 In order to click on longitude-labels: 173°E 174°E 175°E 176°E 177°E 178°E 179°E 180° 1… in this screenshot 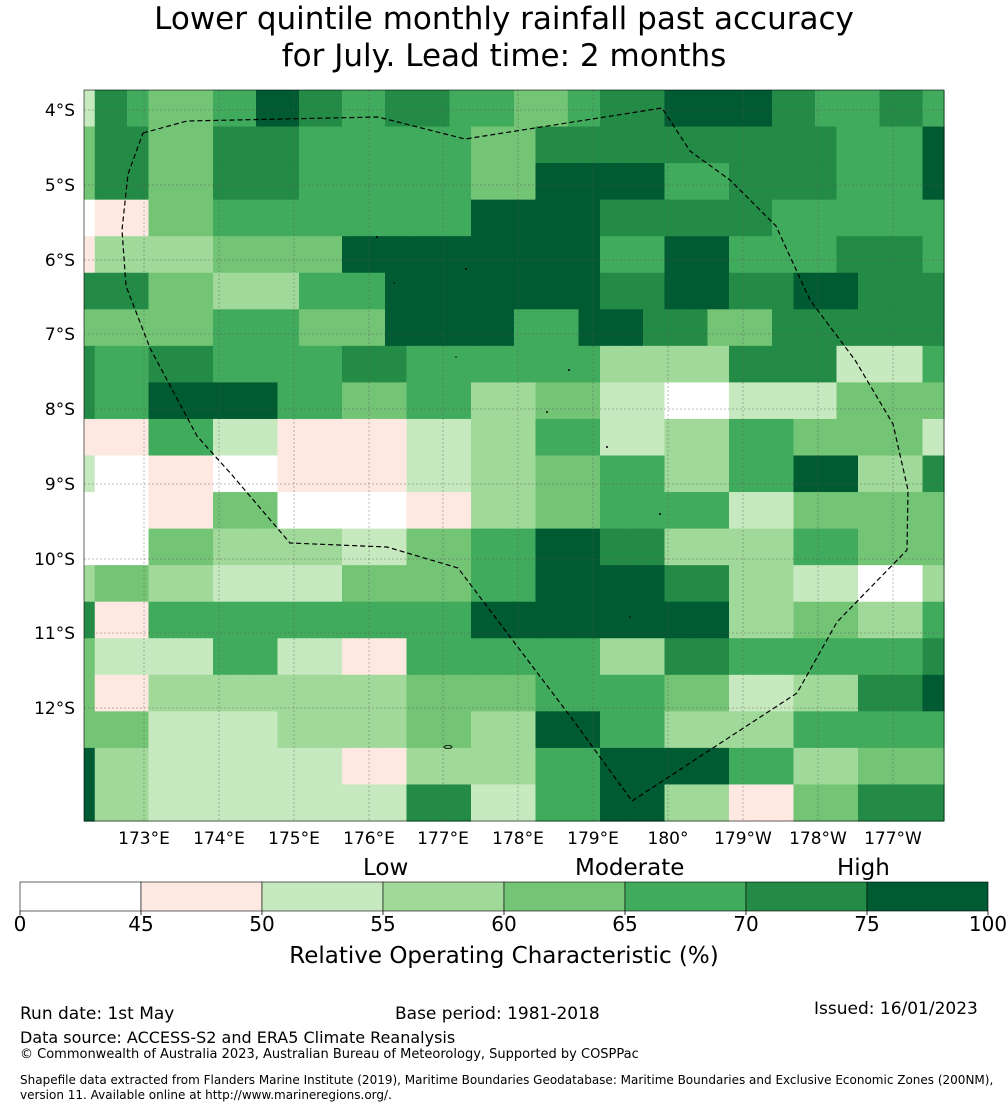, I will do `click(520, 839)`.